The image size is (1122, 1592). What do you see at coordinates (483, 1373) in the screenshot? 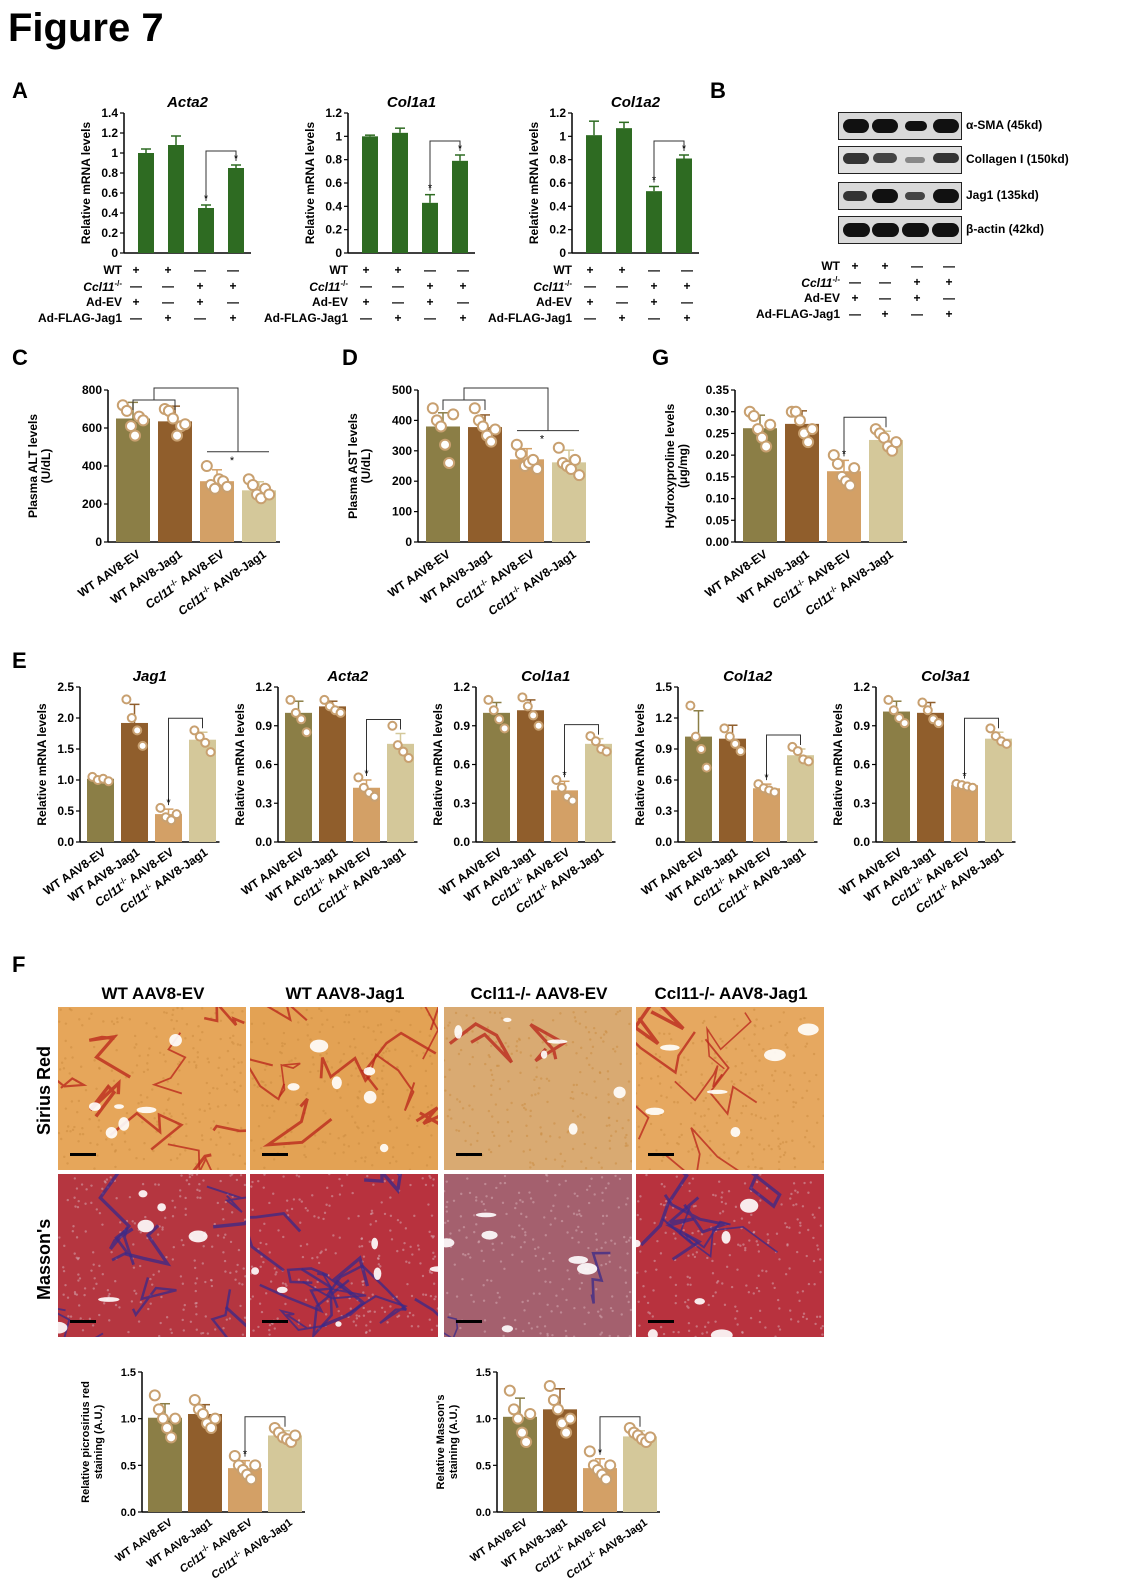
I see `y-tick-label: 1.5` at bounding box center [483, 1373].